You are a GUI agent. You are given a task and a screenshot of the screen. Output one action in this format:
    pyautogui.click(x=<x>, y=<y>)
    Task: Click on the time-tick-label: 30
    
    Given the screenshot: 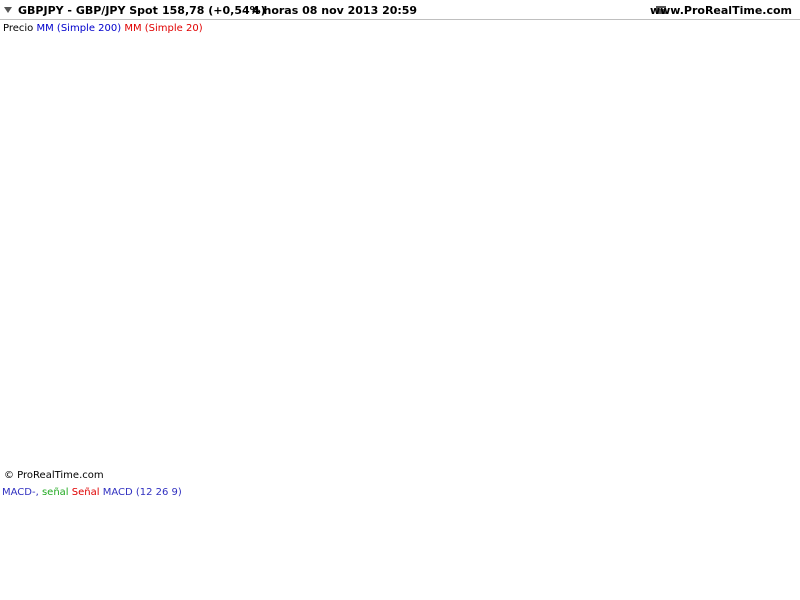 What is the action you would take?
    pyautogui.click(x=481, y=593)
    